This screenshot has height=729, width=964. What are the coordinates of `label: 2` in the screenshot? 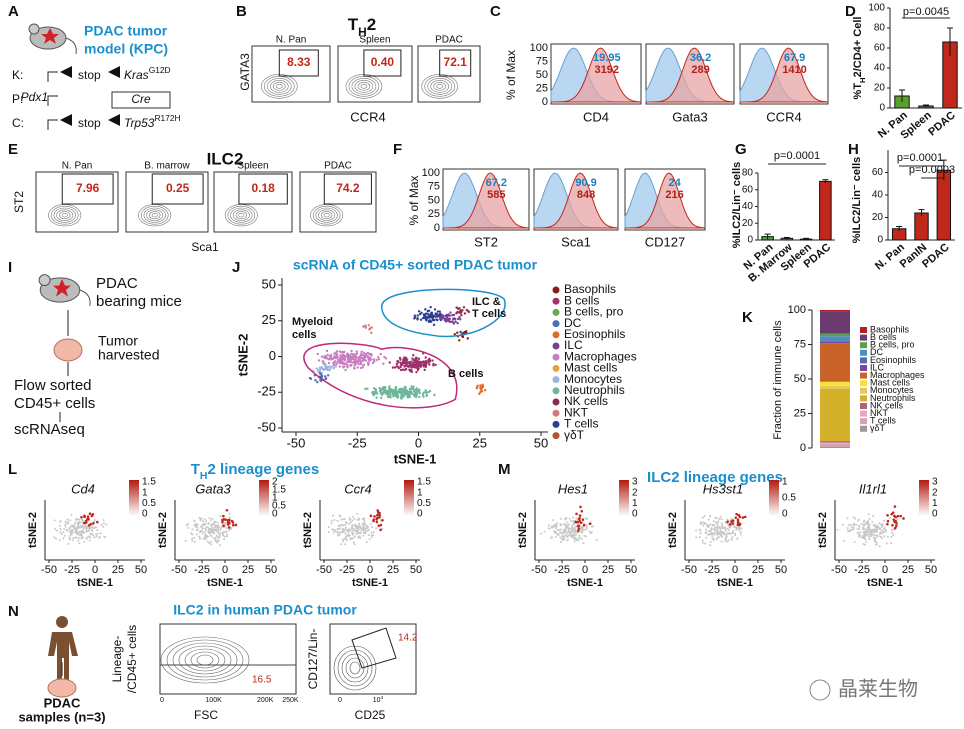 It's located at (275, 482).